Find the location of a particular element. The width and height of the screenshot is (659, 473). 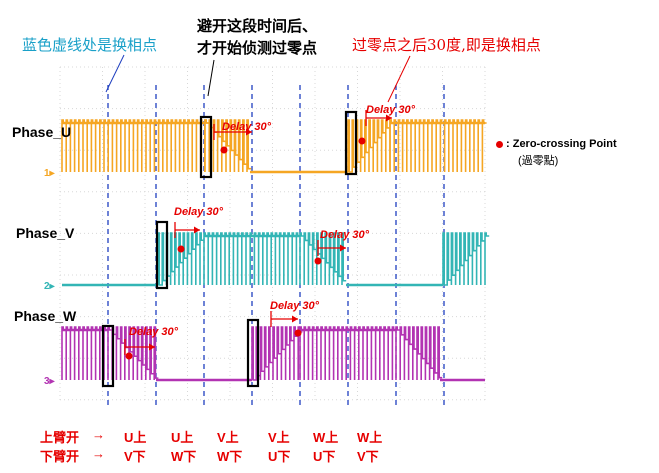

phase-w-label: Phase_W is located at coordinates (45, 316).